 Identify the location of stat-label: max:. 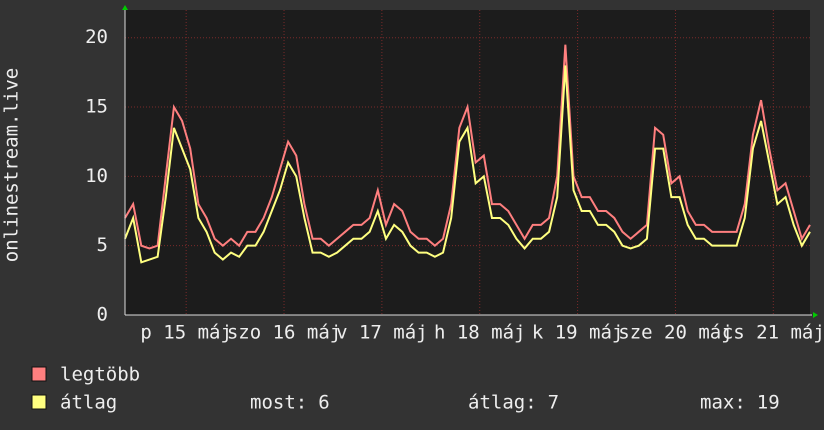
(723, 403).